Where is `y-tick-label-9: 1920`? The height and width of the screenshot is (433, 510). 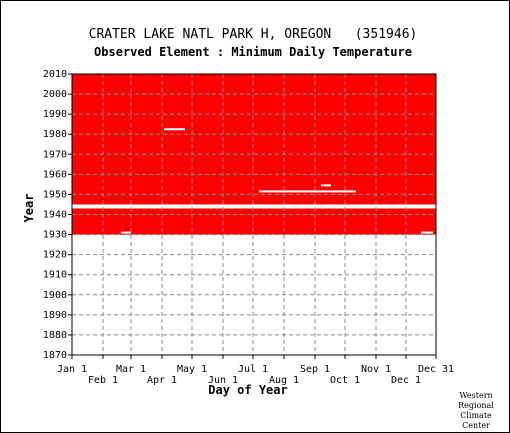
y-tick-label-9: 1920 is located at coordinates (55, 255).